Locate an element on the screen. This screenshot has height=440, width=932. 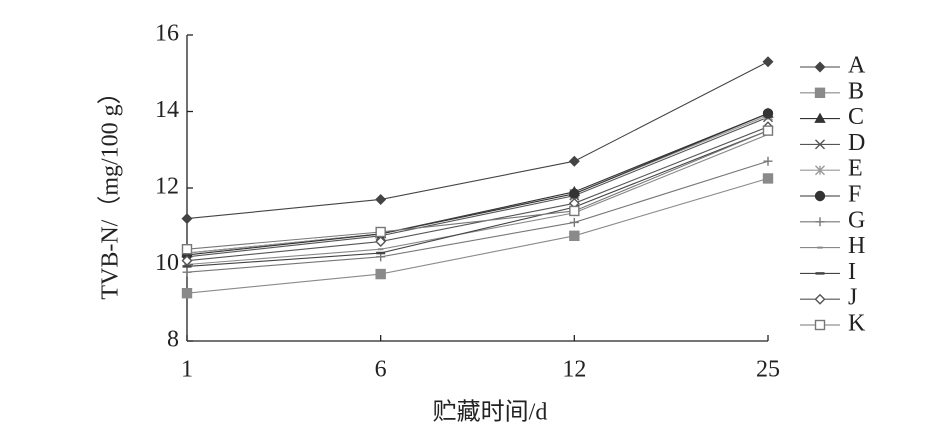
y-tick-label: 12 is located at coordinates (167, 187).